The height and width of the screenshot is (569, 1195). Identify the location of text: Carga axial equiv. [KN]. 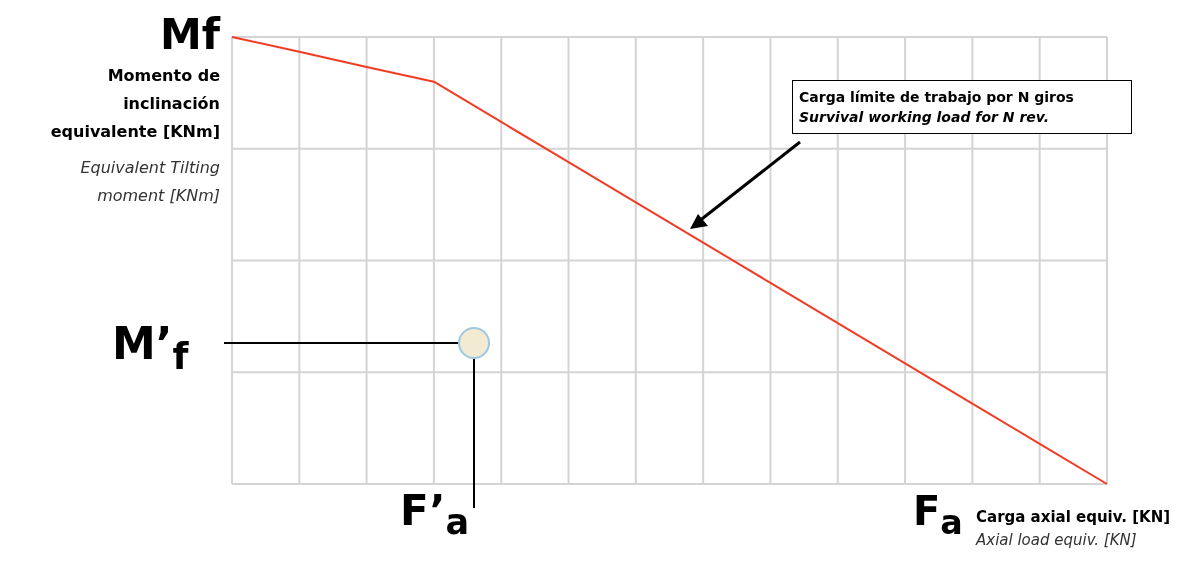
(1073, 517).